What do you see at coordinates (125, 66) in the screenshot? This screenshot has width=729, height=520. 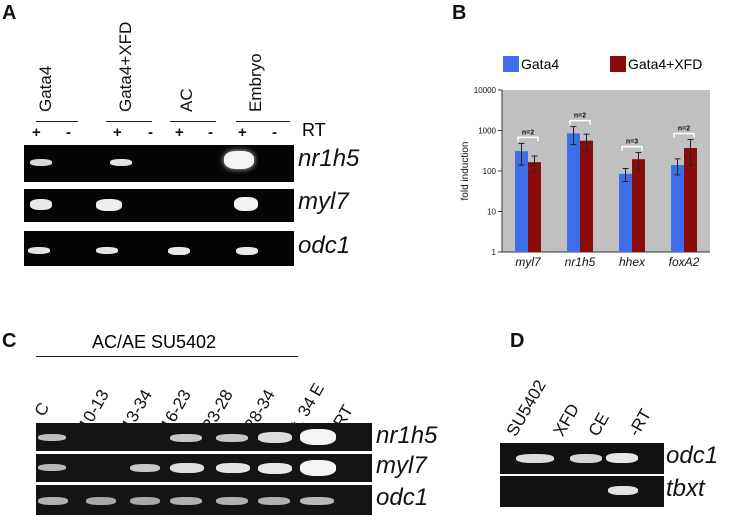 I see `lane-label-gata4-xfd: Gata4+XFD` at bounding box center [125, 66].